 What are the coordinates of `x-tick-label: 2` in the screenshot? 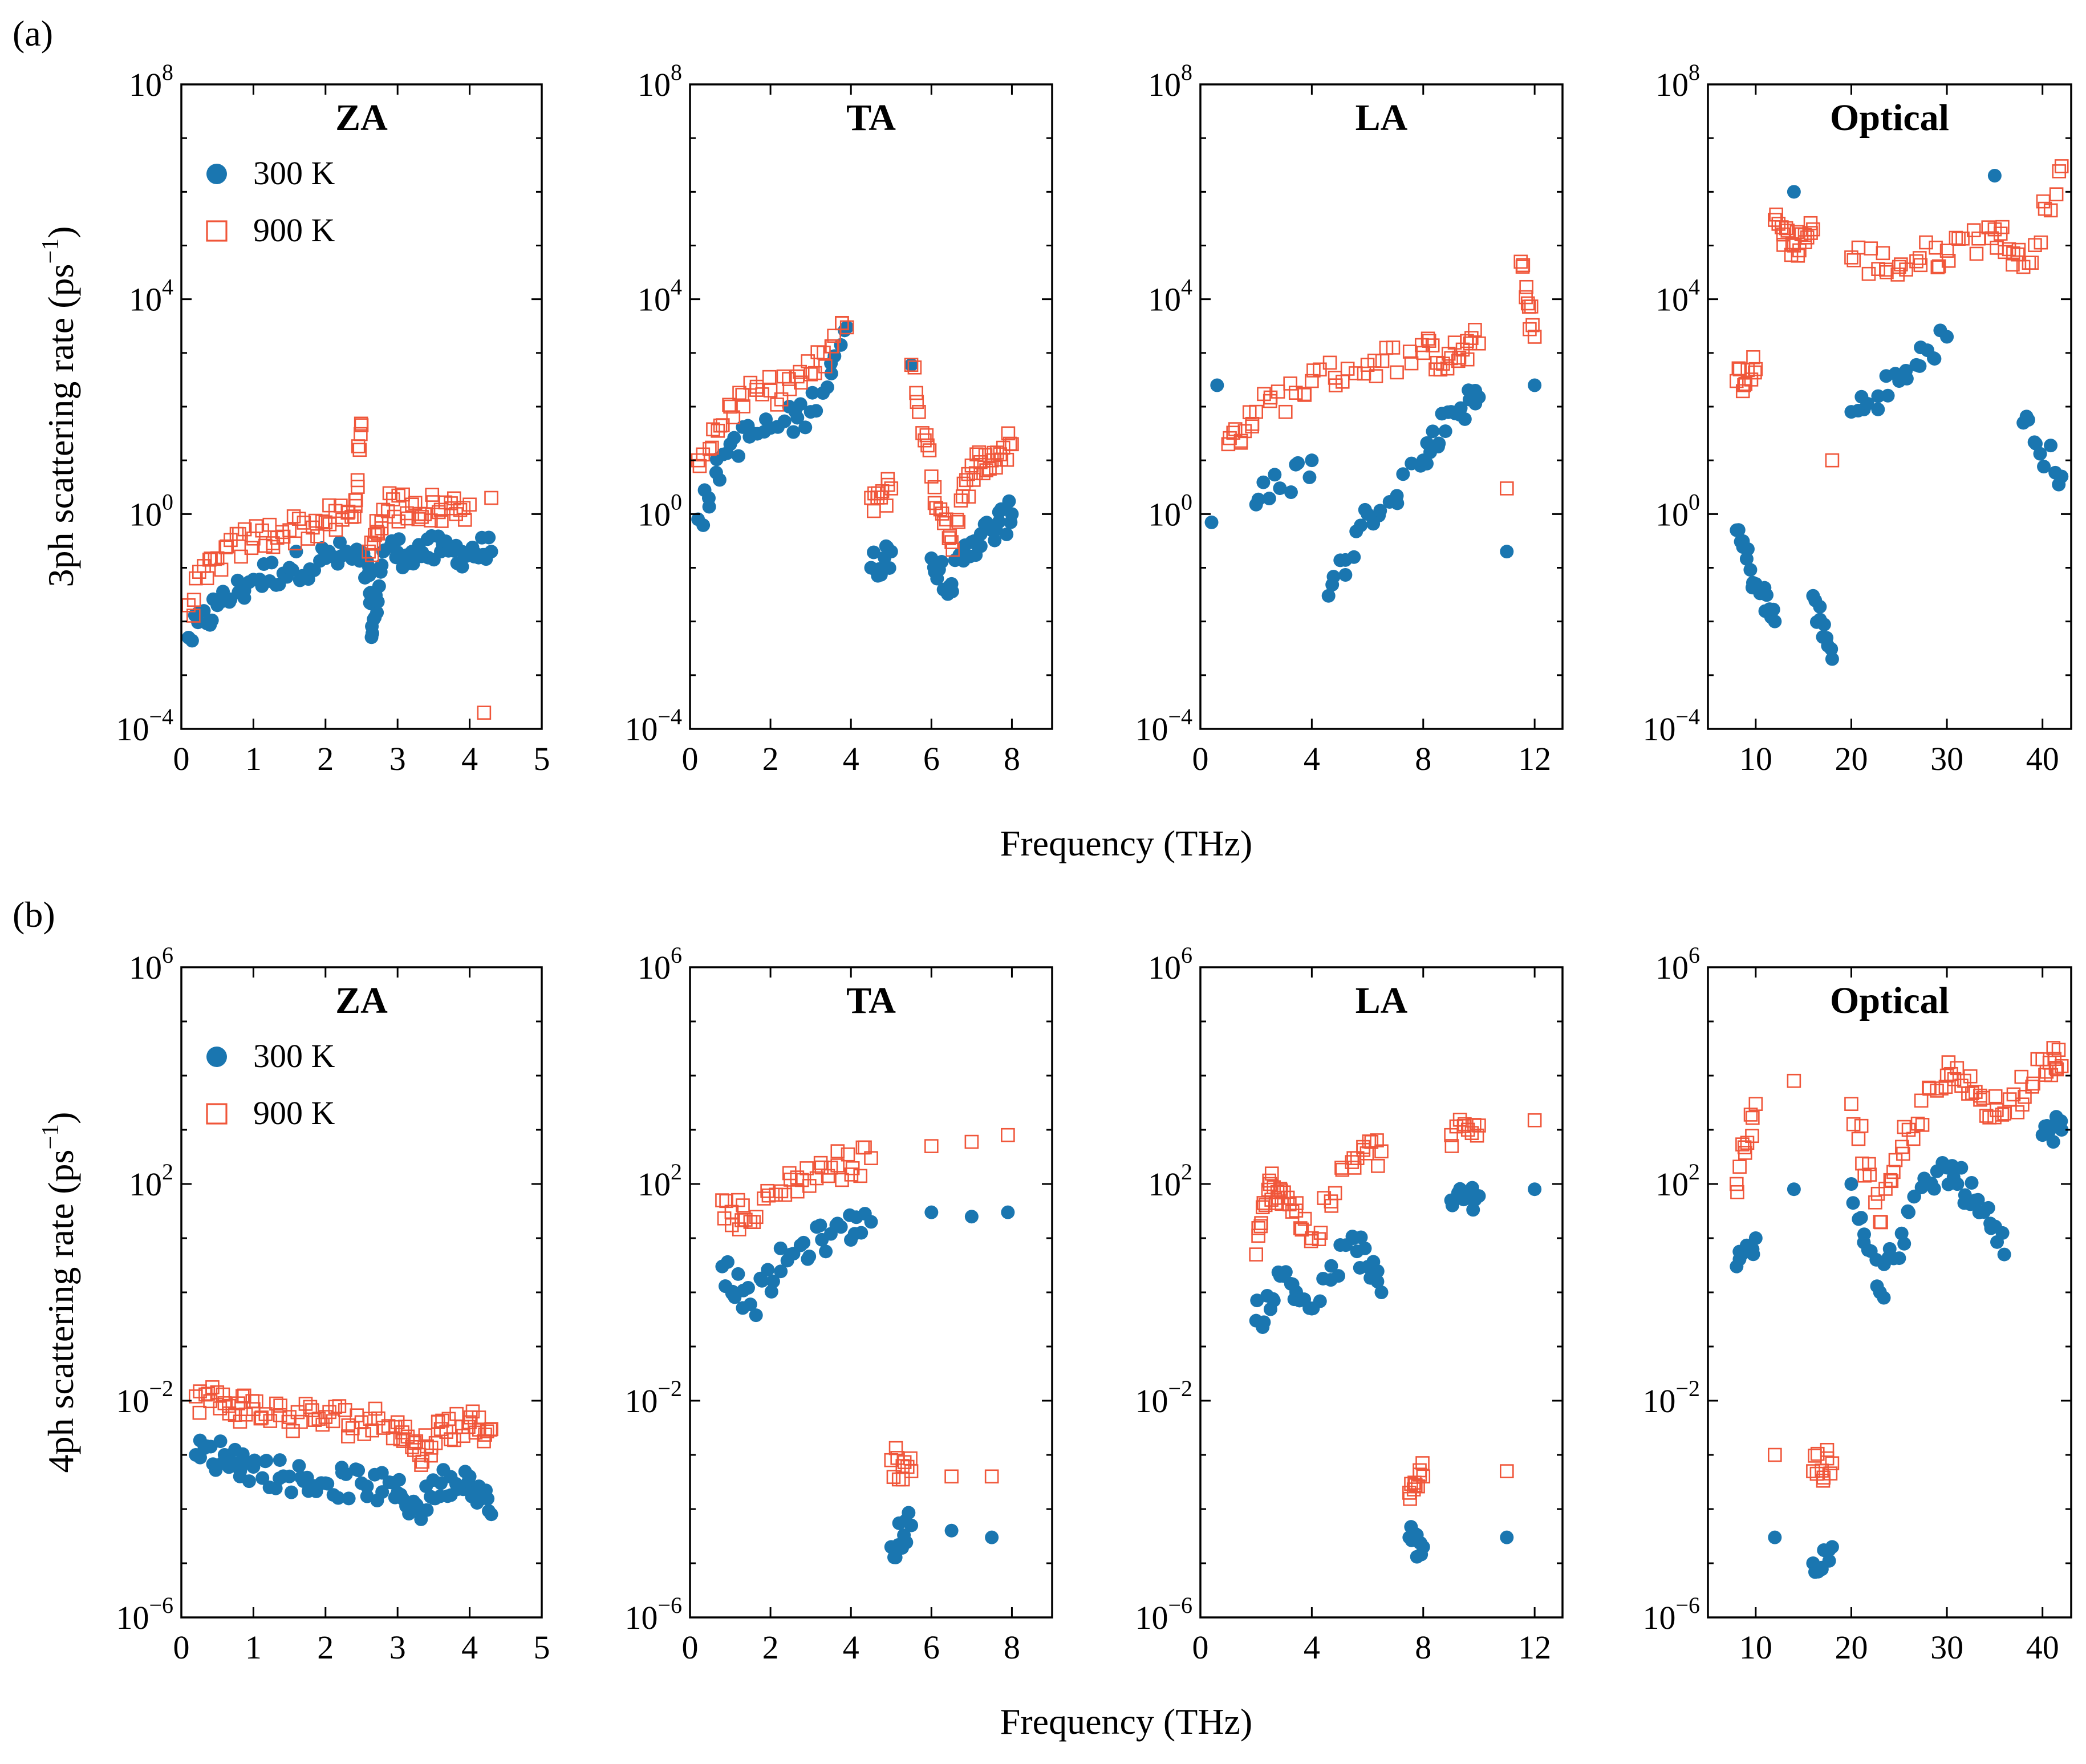 It's located at (770, 758).